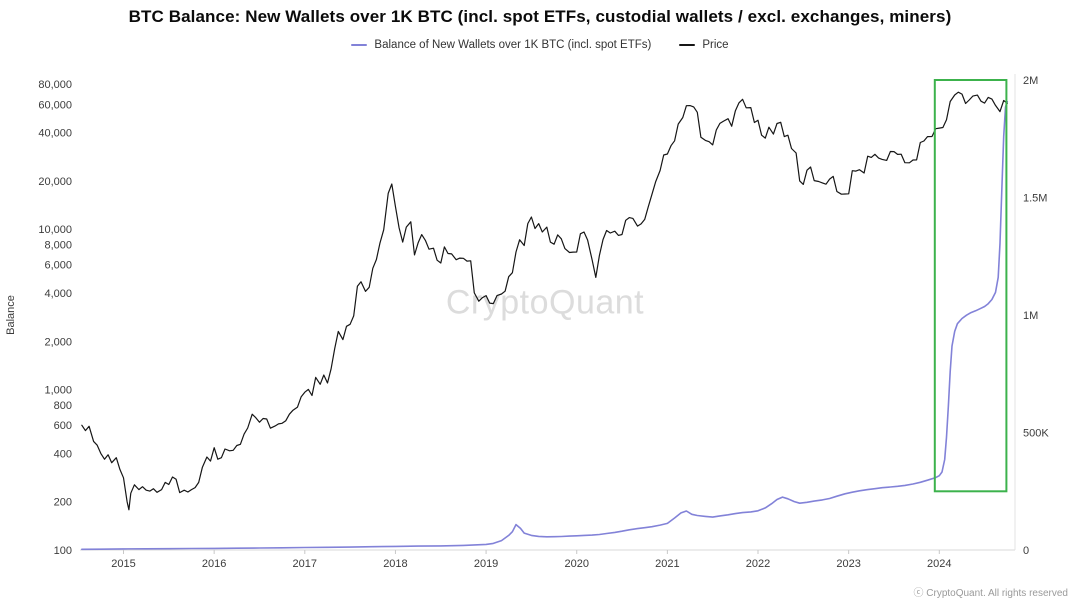  Describe the element at coordinates (58, 391) in the screenshot. I see `svg-text: 1,000` at that location.